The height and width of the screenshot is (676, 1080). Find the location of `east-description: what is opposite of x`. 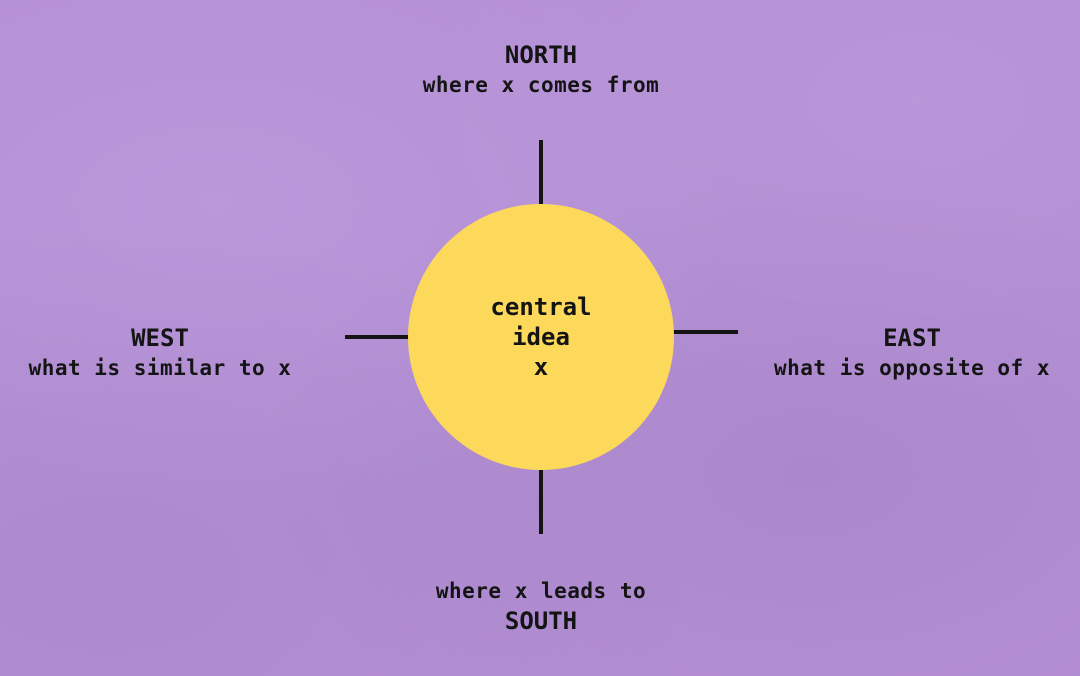

east-description: what is opposite of x is located at coordinates (911, 368).